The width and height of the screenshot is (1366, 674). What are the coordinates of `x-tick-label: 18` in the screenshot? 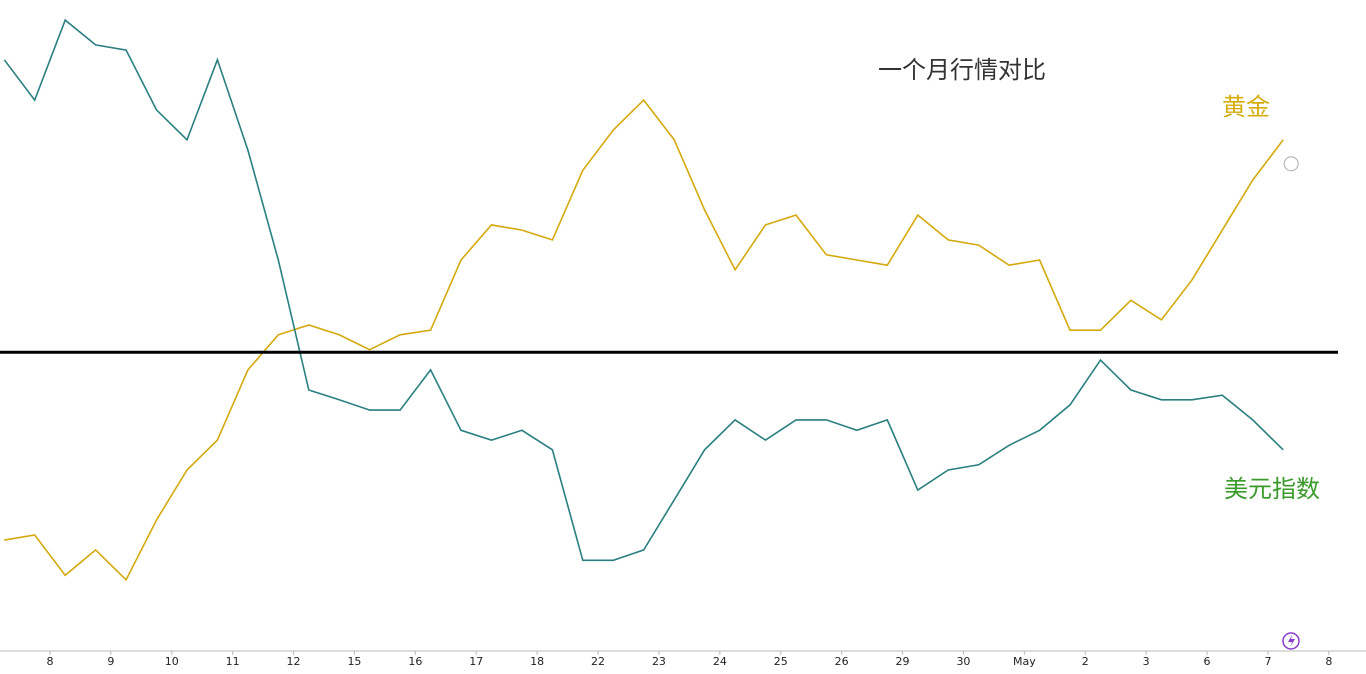 It's located at (537, 661).